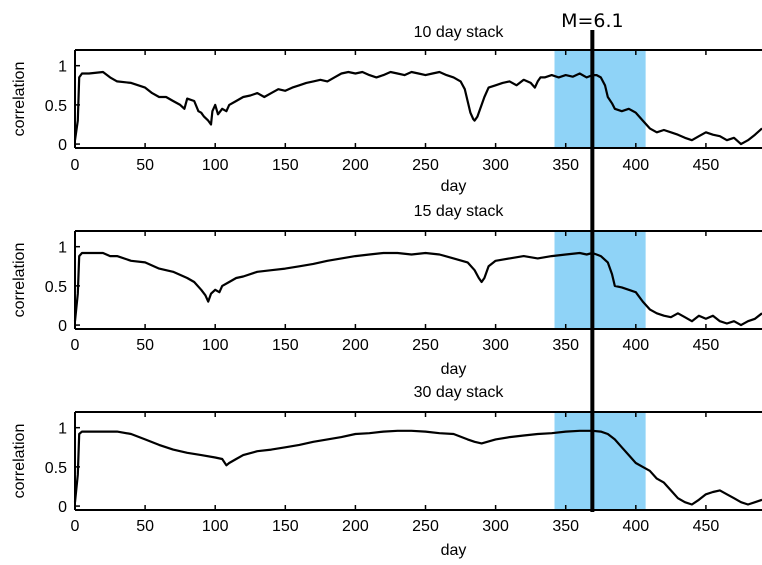  What do you see at coordinates (459, 32) in the screenshot?
I see `panel-title: 10 day stack` at bounding box center [459, 32].